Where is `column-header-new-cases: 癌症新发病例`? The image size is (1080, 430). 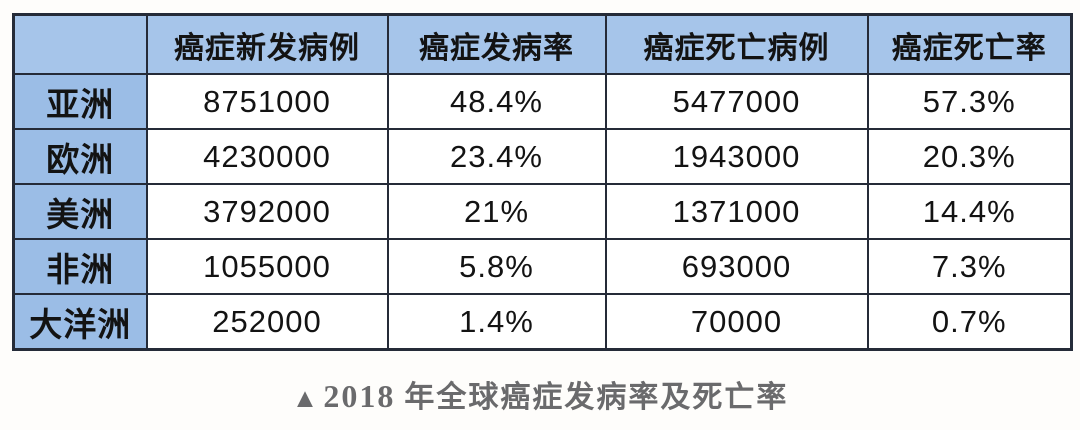 column-header-new-cases: 癌症新发病例 is located at coordinates (267, 44).